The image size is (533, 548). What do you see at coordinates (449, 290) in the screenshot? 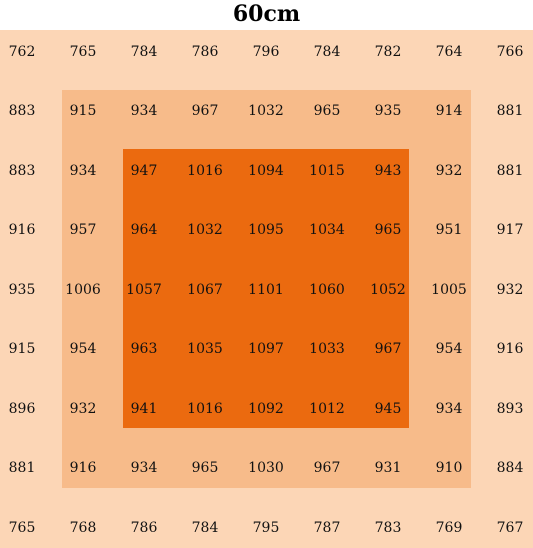
I see `grid-cell: 1005` at bounding box center [449, 290].